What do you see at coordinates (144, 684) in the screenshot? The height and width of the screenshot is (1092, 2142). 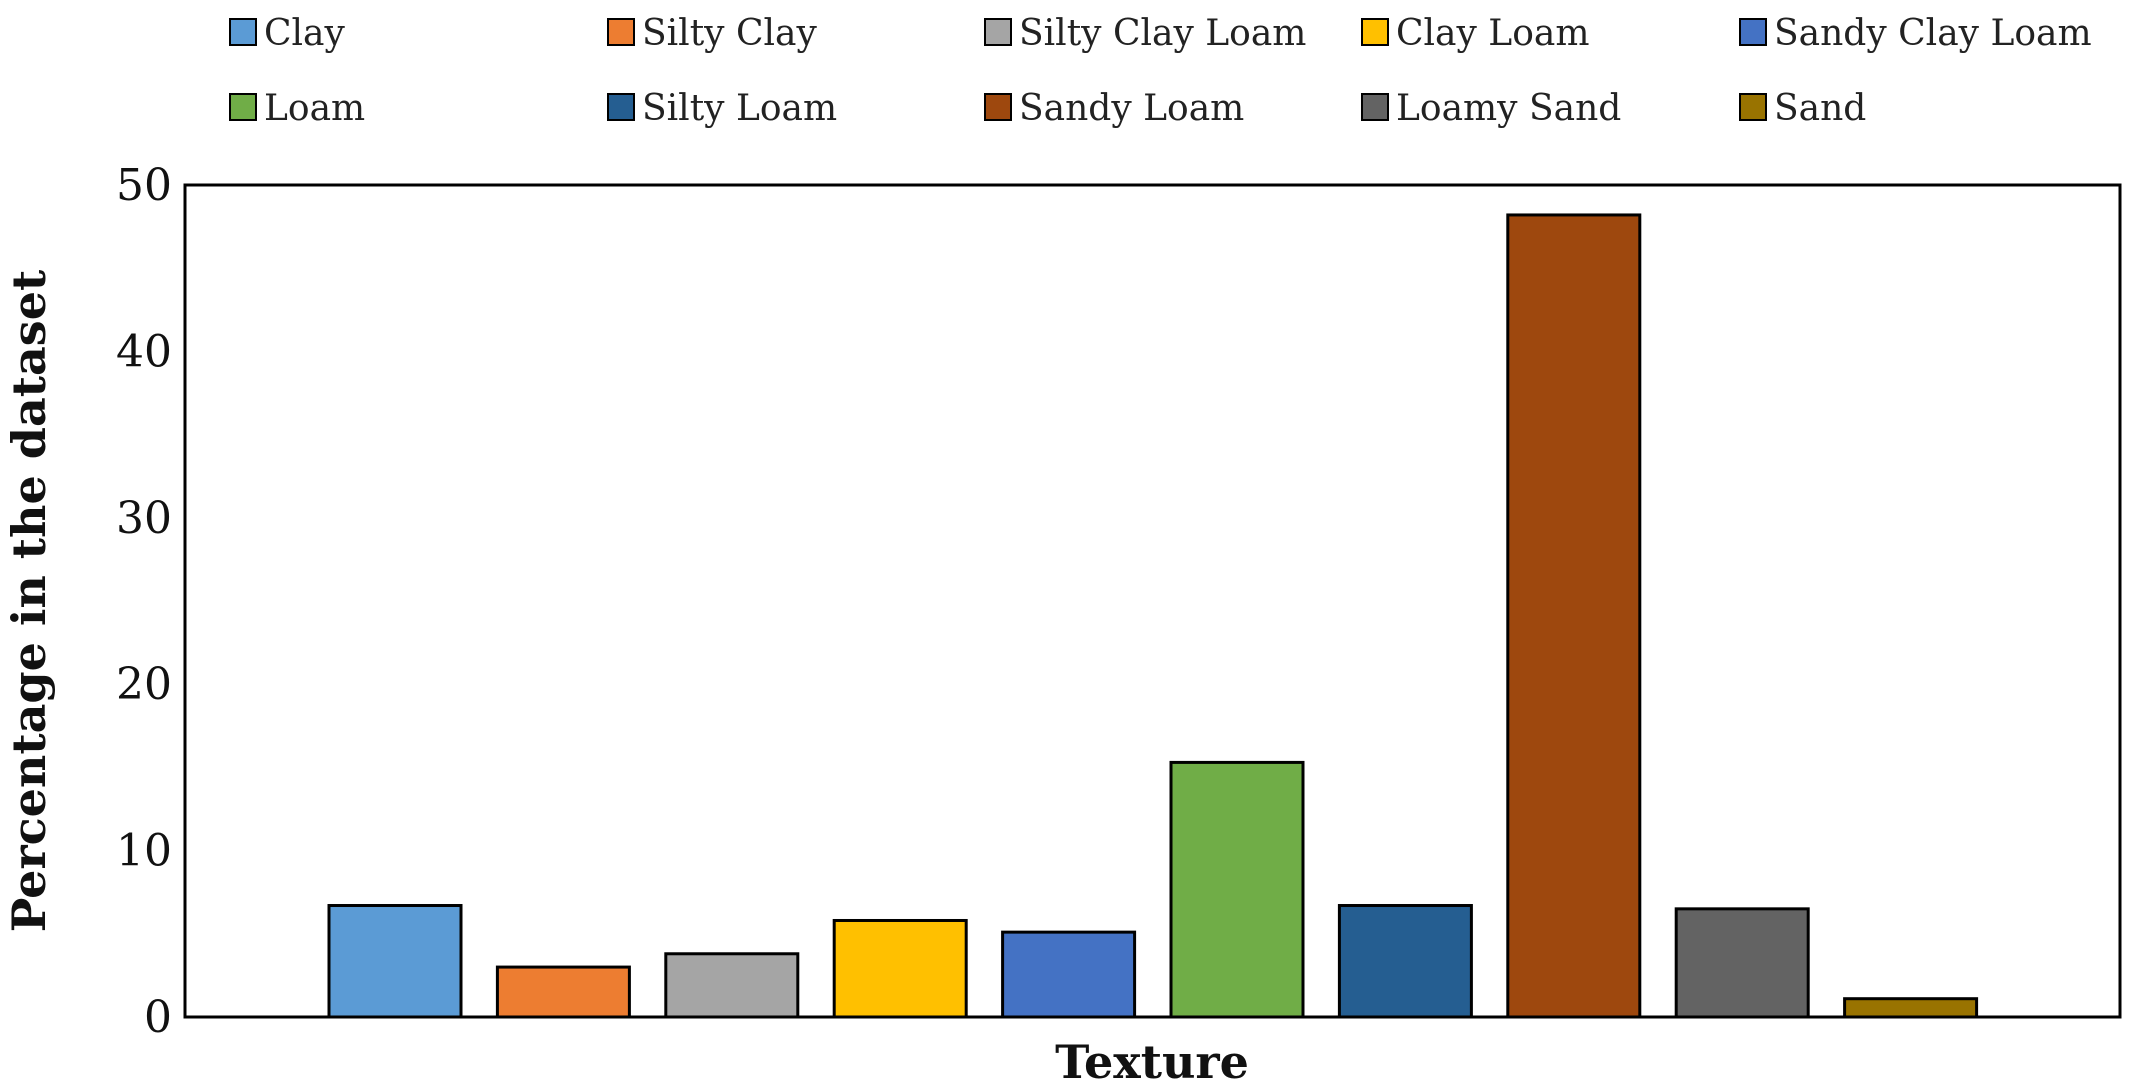 I see `y-tick-label: 20` at bounding box center [144, 684].